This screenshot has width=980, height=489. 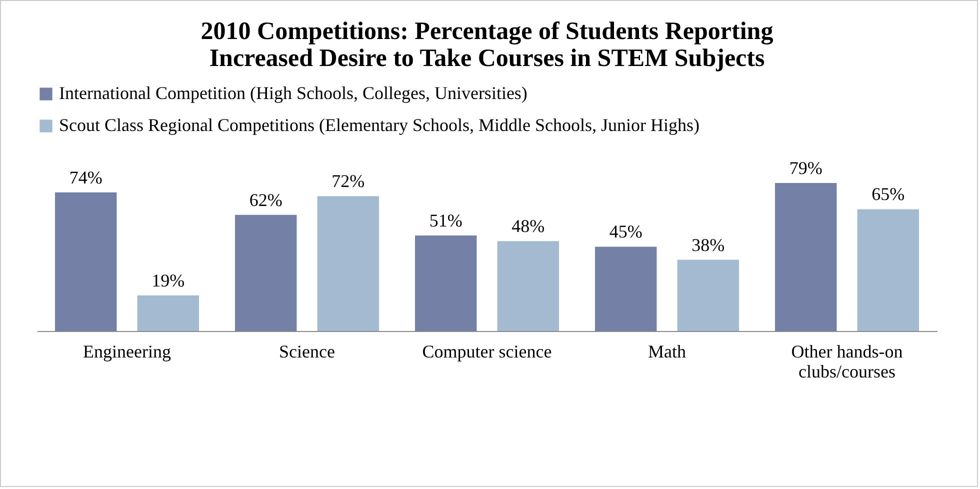 I want to click on x-tick-label: Math, so click(x=667, y=352).